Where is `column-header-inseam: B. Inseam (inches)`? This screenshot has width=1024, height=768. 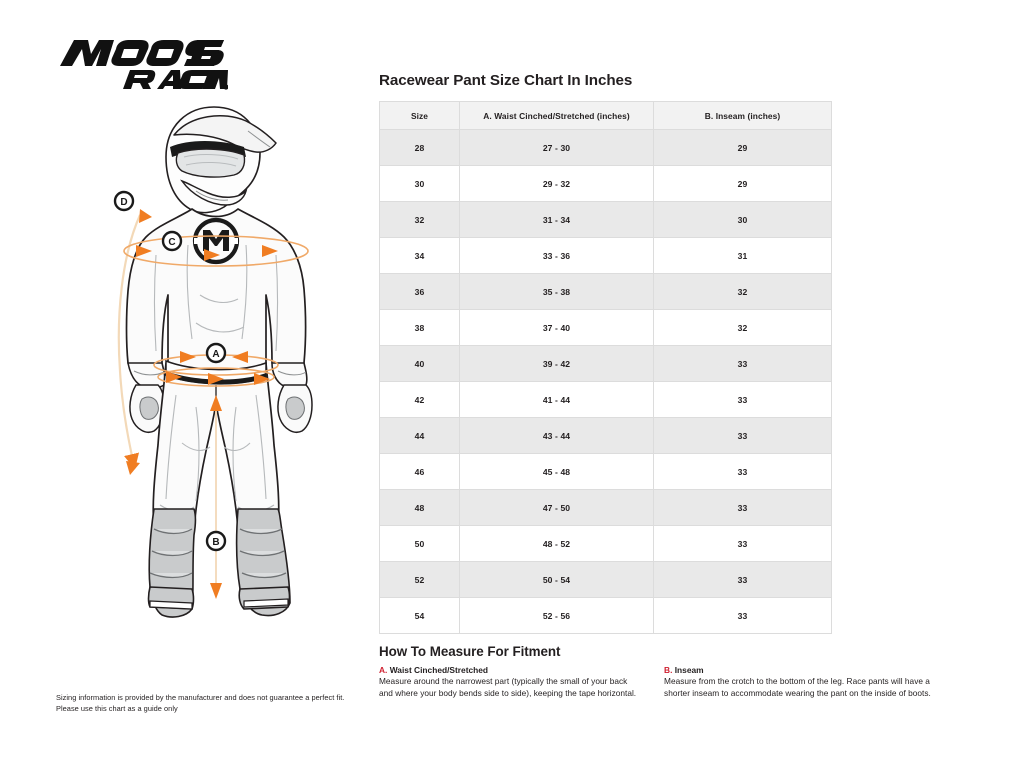
column-header-inseam: B. Inseam (inches) is located at coordinates (742, 115).